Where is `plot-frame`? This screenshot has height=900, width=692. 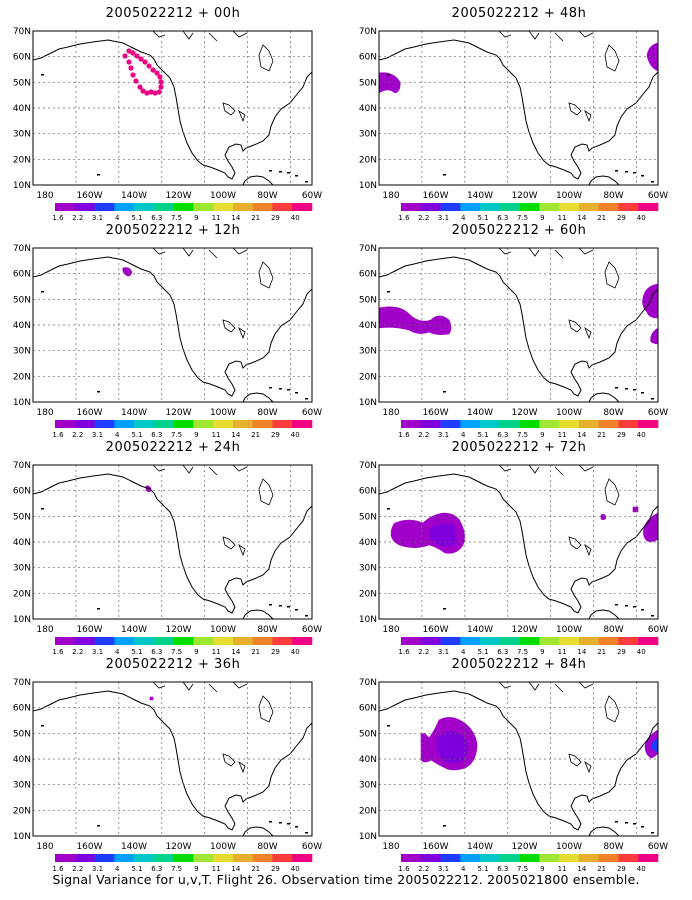
plot-frame is located at coordinates (518, 325).